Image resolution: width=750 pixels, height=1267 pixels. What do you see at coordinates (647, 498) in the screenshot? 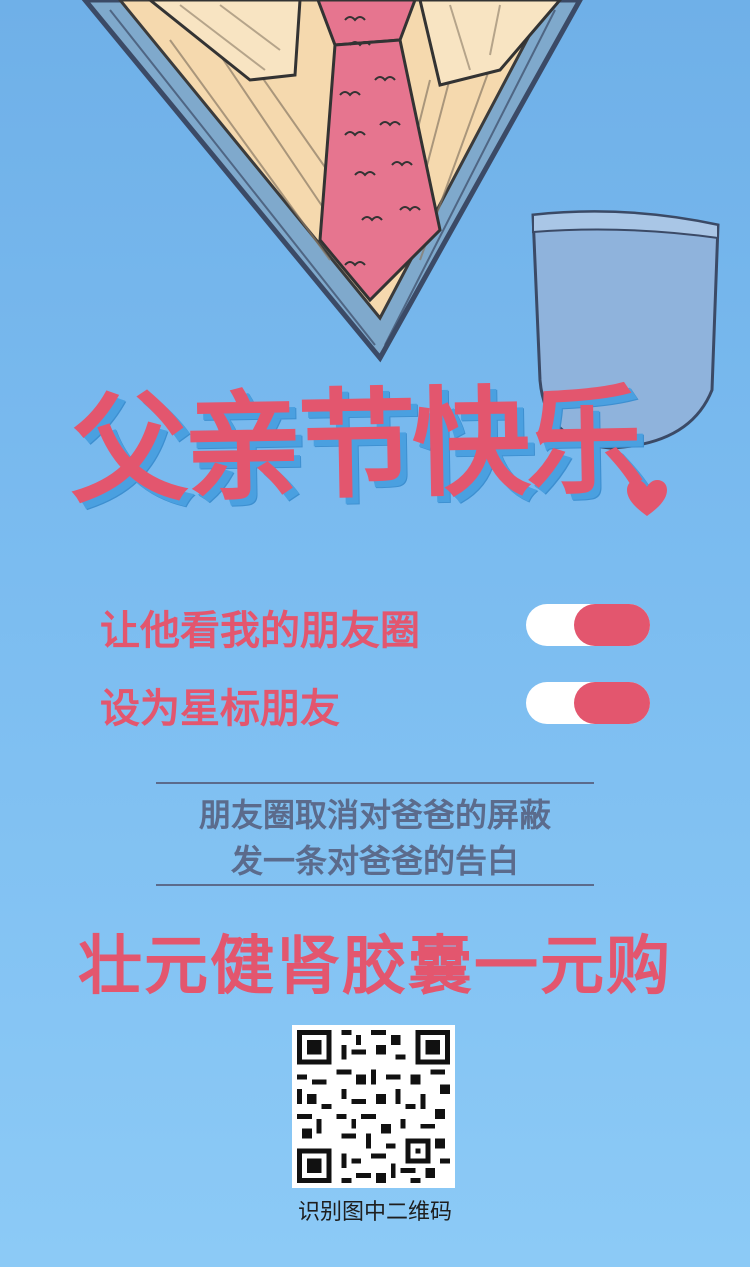
I see `heart-icon` at bounding box center [647, 498].